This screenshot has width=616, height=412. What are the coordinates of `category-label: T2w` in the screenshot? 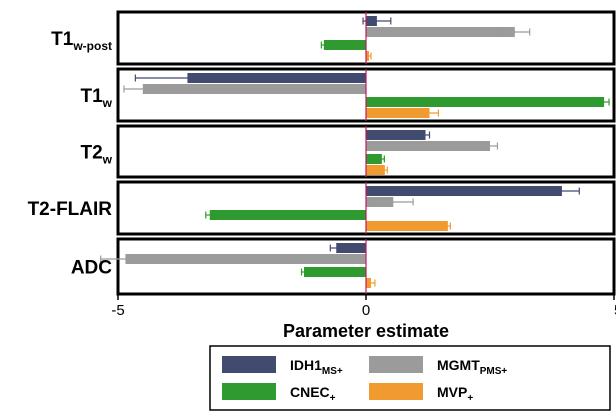 It's located at (96, 155).